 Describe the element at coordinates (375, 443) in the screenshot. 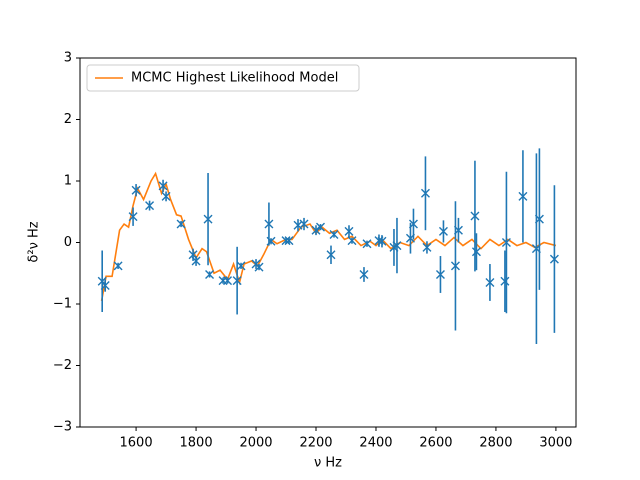

I see `x-tick-label: 2400` at that location.